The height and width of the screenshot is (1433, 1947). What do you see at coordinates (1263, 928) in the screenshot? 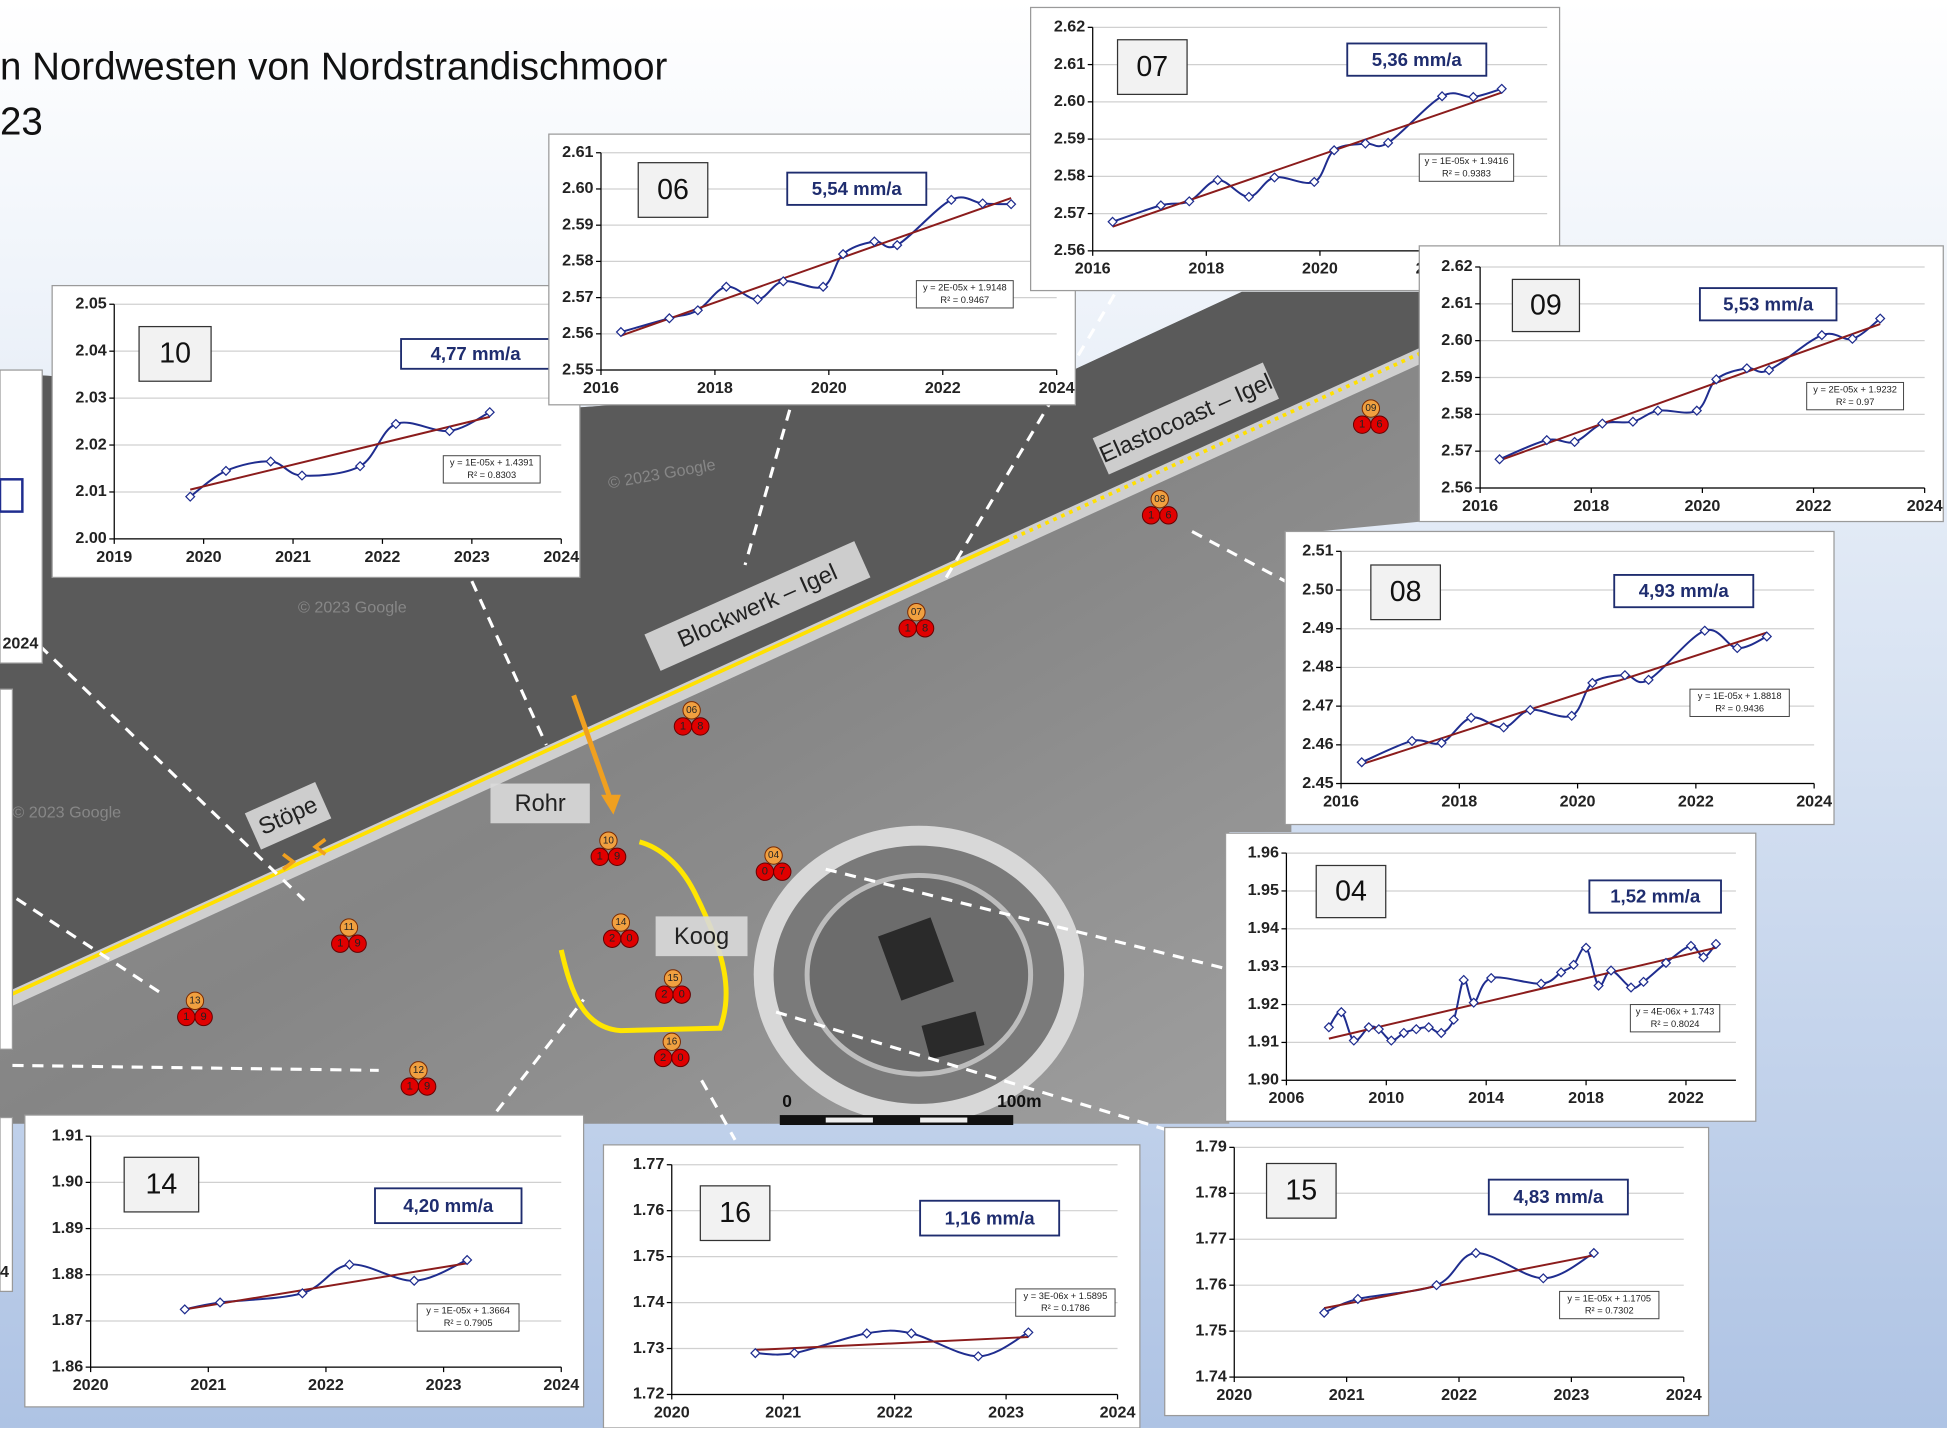
I see `y-tick-label: 1.94` at bounding box center [1263, 928].